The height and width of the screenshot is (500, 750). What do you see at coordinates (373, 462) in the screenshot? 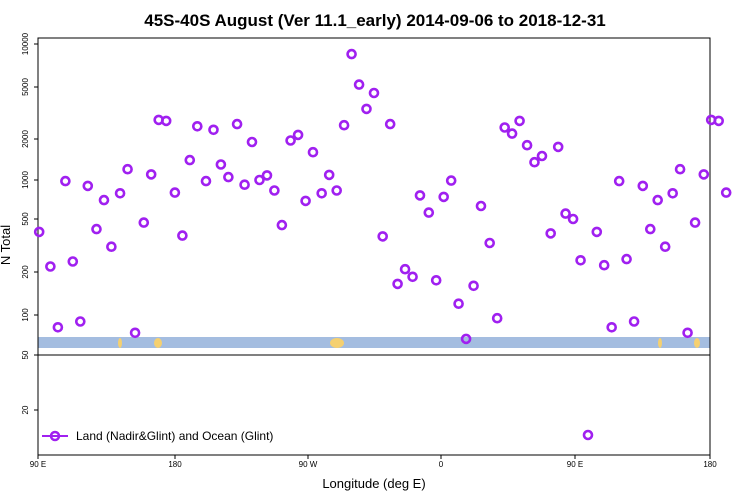
I see `x-axis: 90 E 180 90 W 0 90 E 180` at bounding box center [373, 462].